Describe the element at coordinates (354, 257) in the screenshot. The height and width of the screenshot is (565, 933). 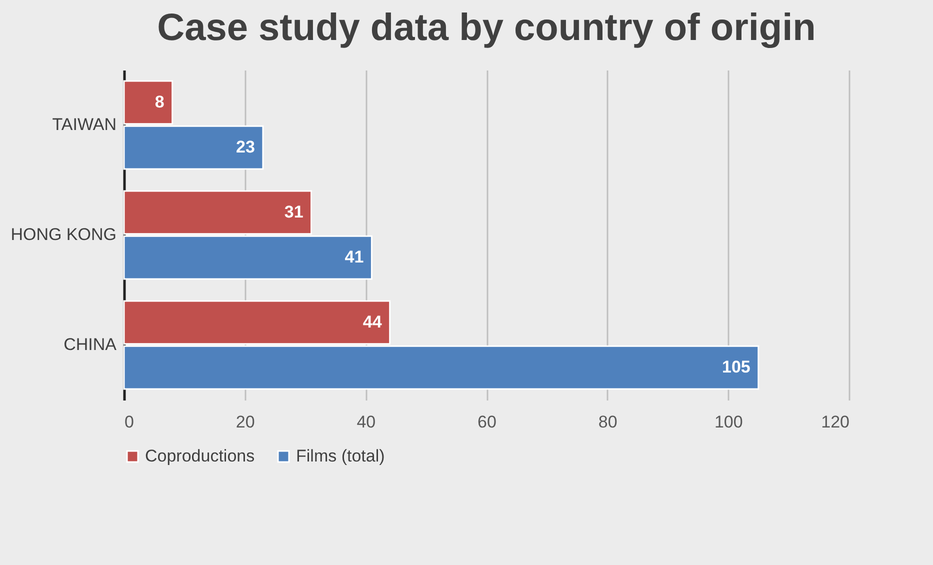
I see `data-label: 41` at that location.